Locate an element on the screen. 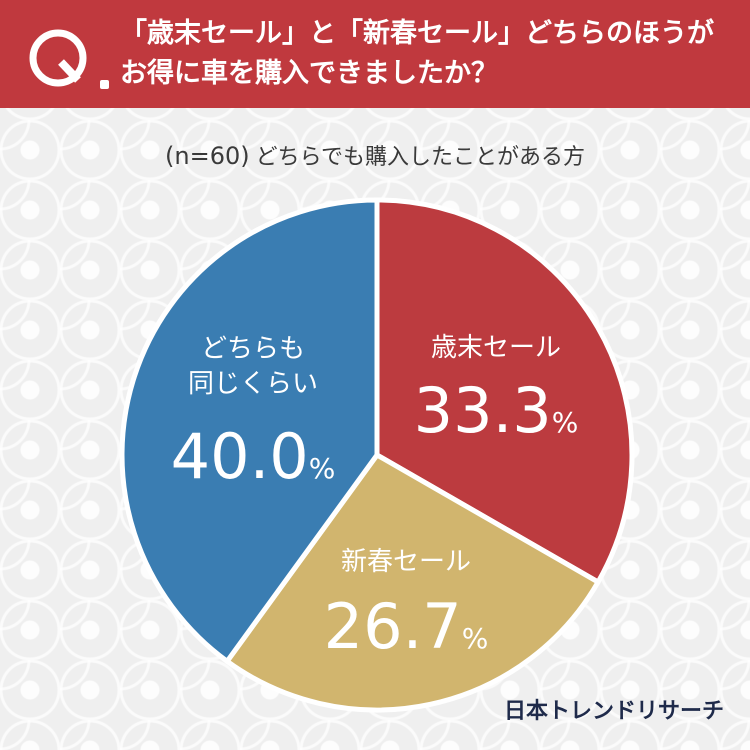  q-letter is located at coordinates (58, 53).